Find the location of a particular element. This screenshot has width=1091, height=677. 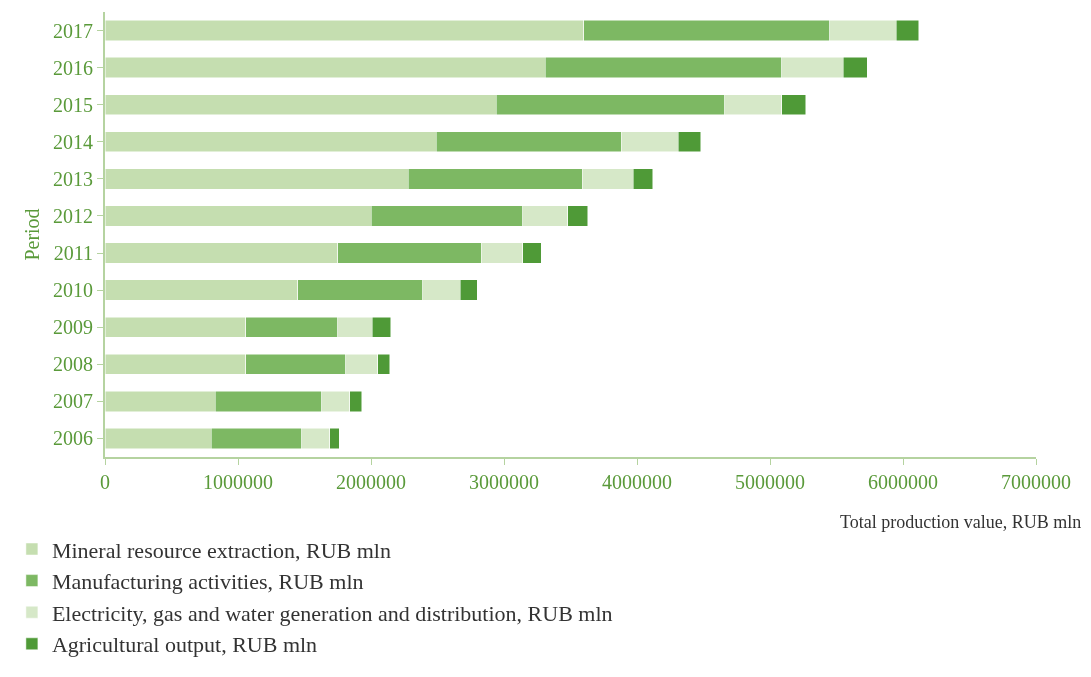

y-tick-label: 2013 is located at coordinates (73, 178).